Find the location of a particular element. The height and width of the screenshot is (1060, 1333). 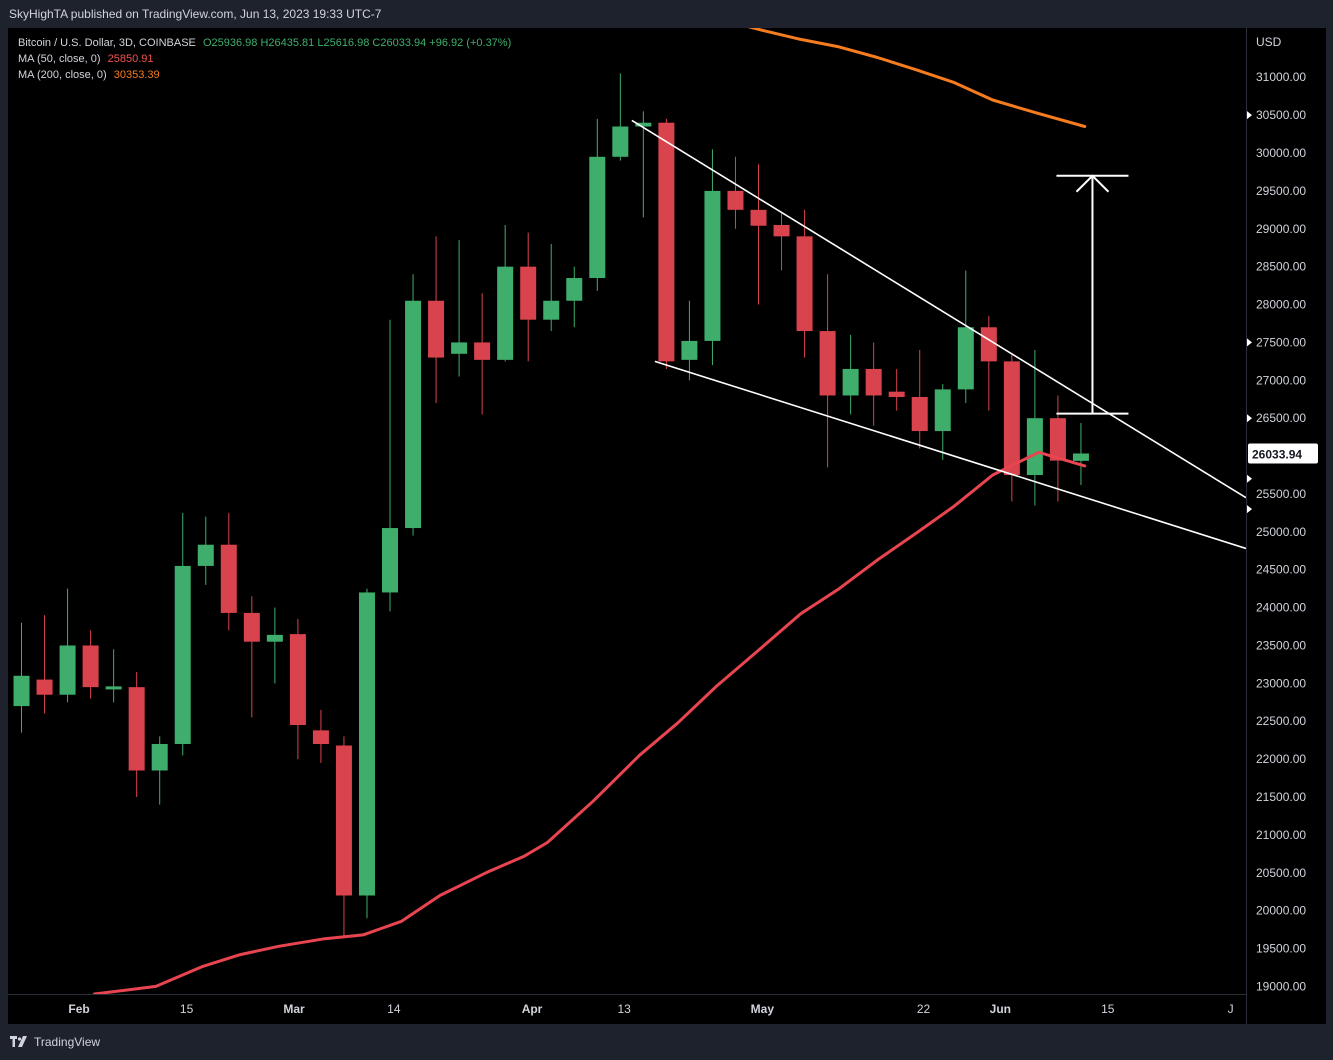

time-axis: Feb 15 Mar 14 Apr 13 May 22 Jun 15 J is located at coordinates (627, 1005).